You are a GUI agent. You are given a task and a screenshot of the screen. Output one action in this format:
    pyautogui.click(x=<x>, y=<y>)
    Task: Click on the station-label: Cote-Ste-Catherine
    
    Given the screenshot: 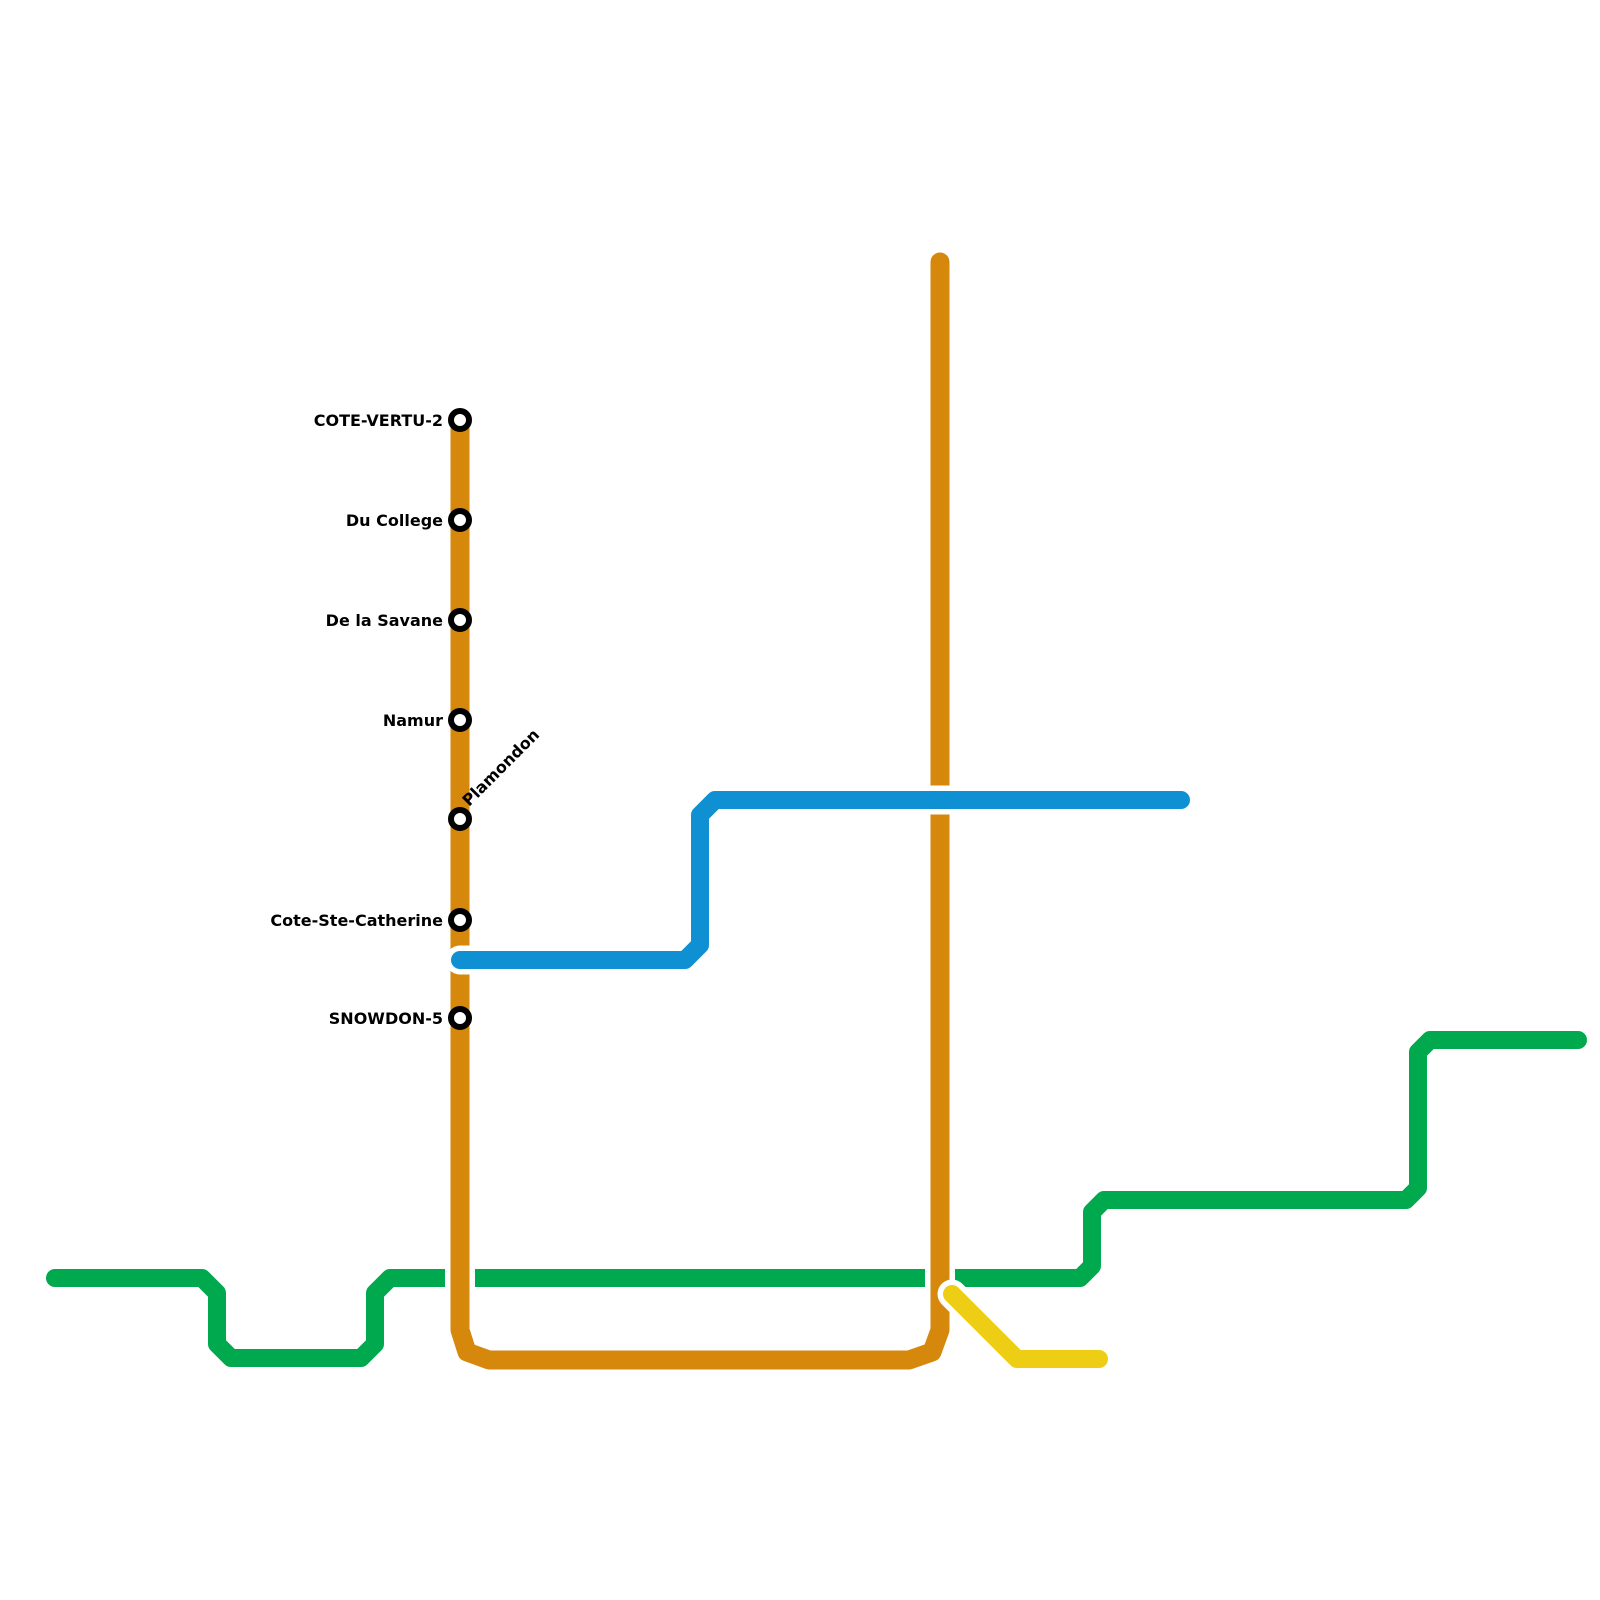 What is the action you would take?
    pyautogui.click(x=356, y=920)
    